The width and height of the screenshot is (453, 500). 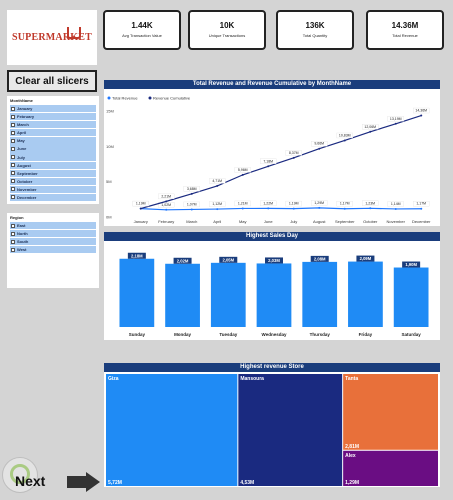 I want to click on month-item-may: May, so click(x=53, y=141).